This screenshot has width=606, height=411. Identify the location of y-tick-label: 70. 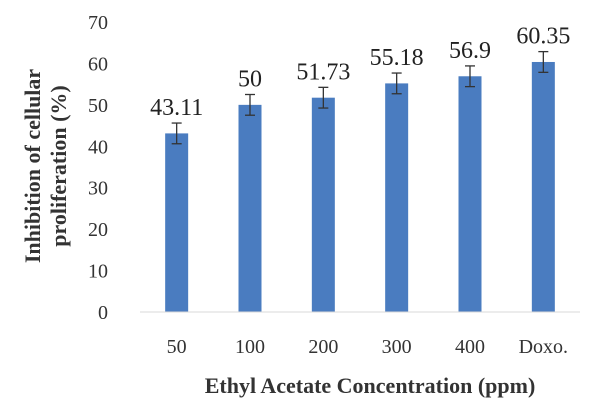
(98, 23).